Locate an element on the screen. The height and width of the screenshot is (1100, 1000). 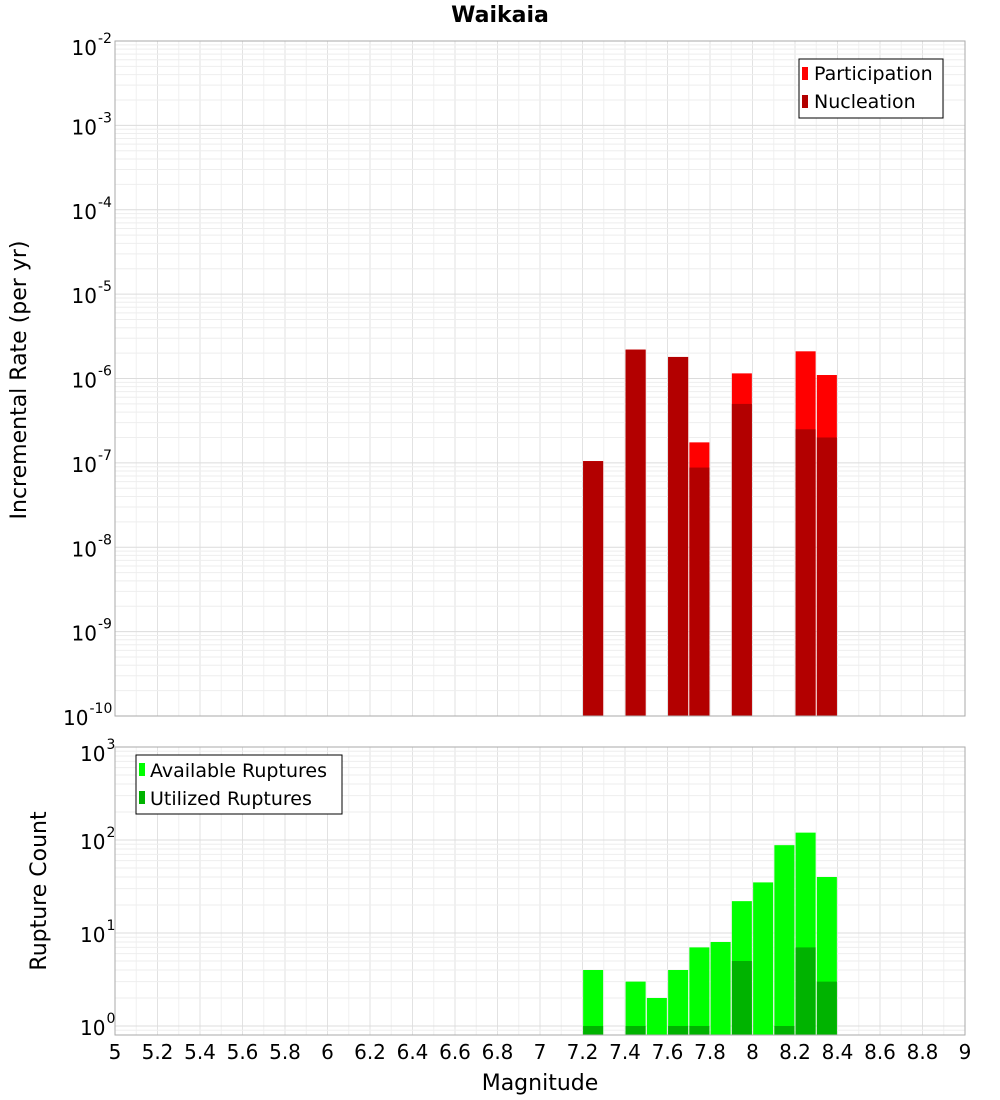
x-tick-label: 7 is located at coordinates (540, 1052).